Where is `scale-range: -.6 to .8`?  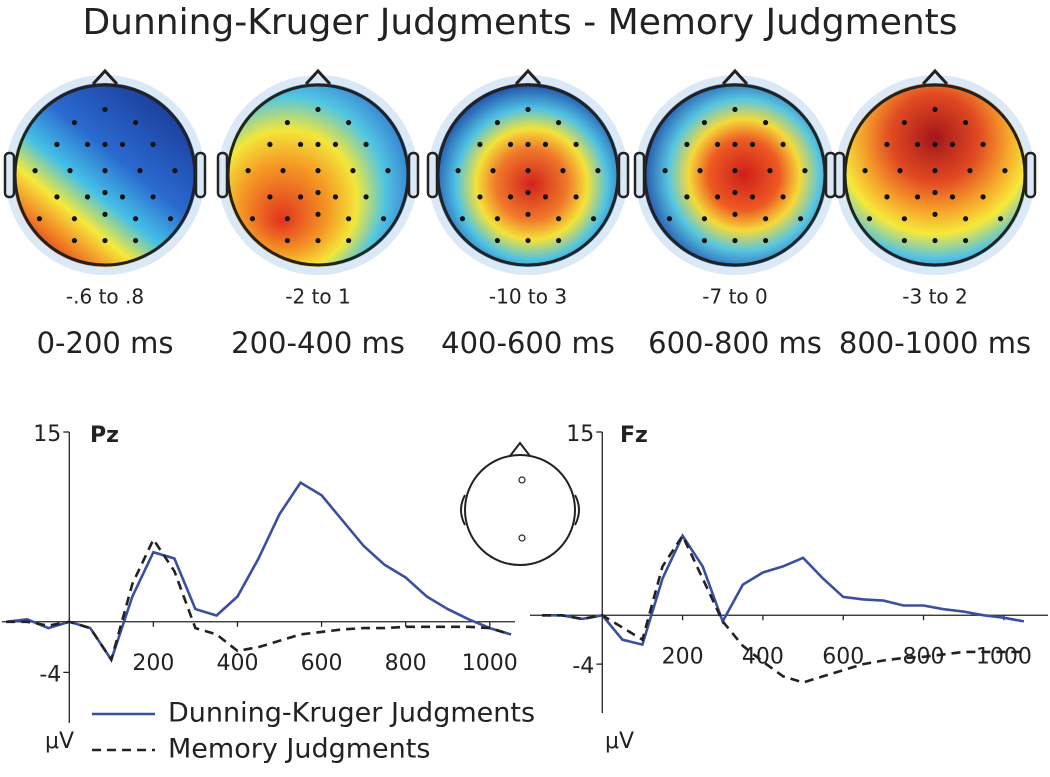 scale-range: -.6 to .8 is located at coordinates (105, 297).